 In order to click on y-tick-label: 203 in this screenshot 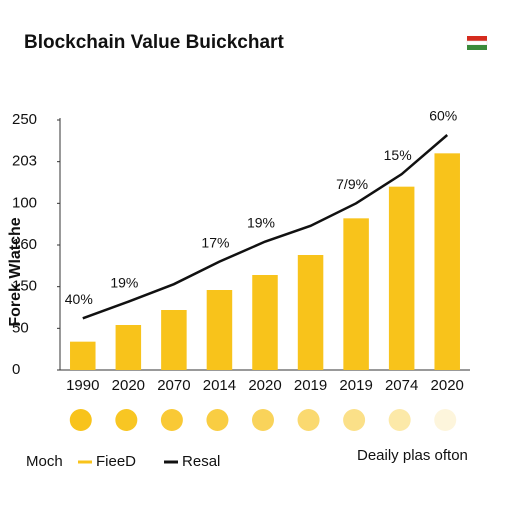, I will do `click(24, 161)`.